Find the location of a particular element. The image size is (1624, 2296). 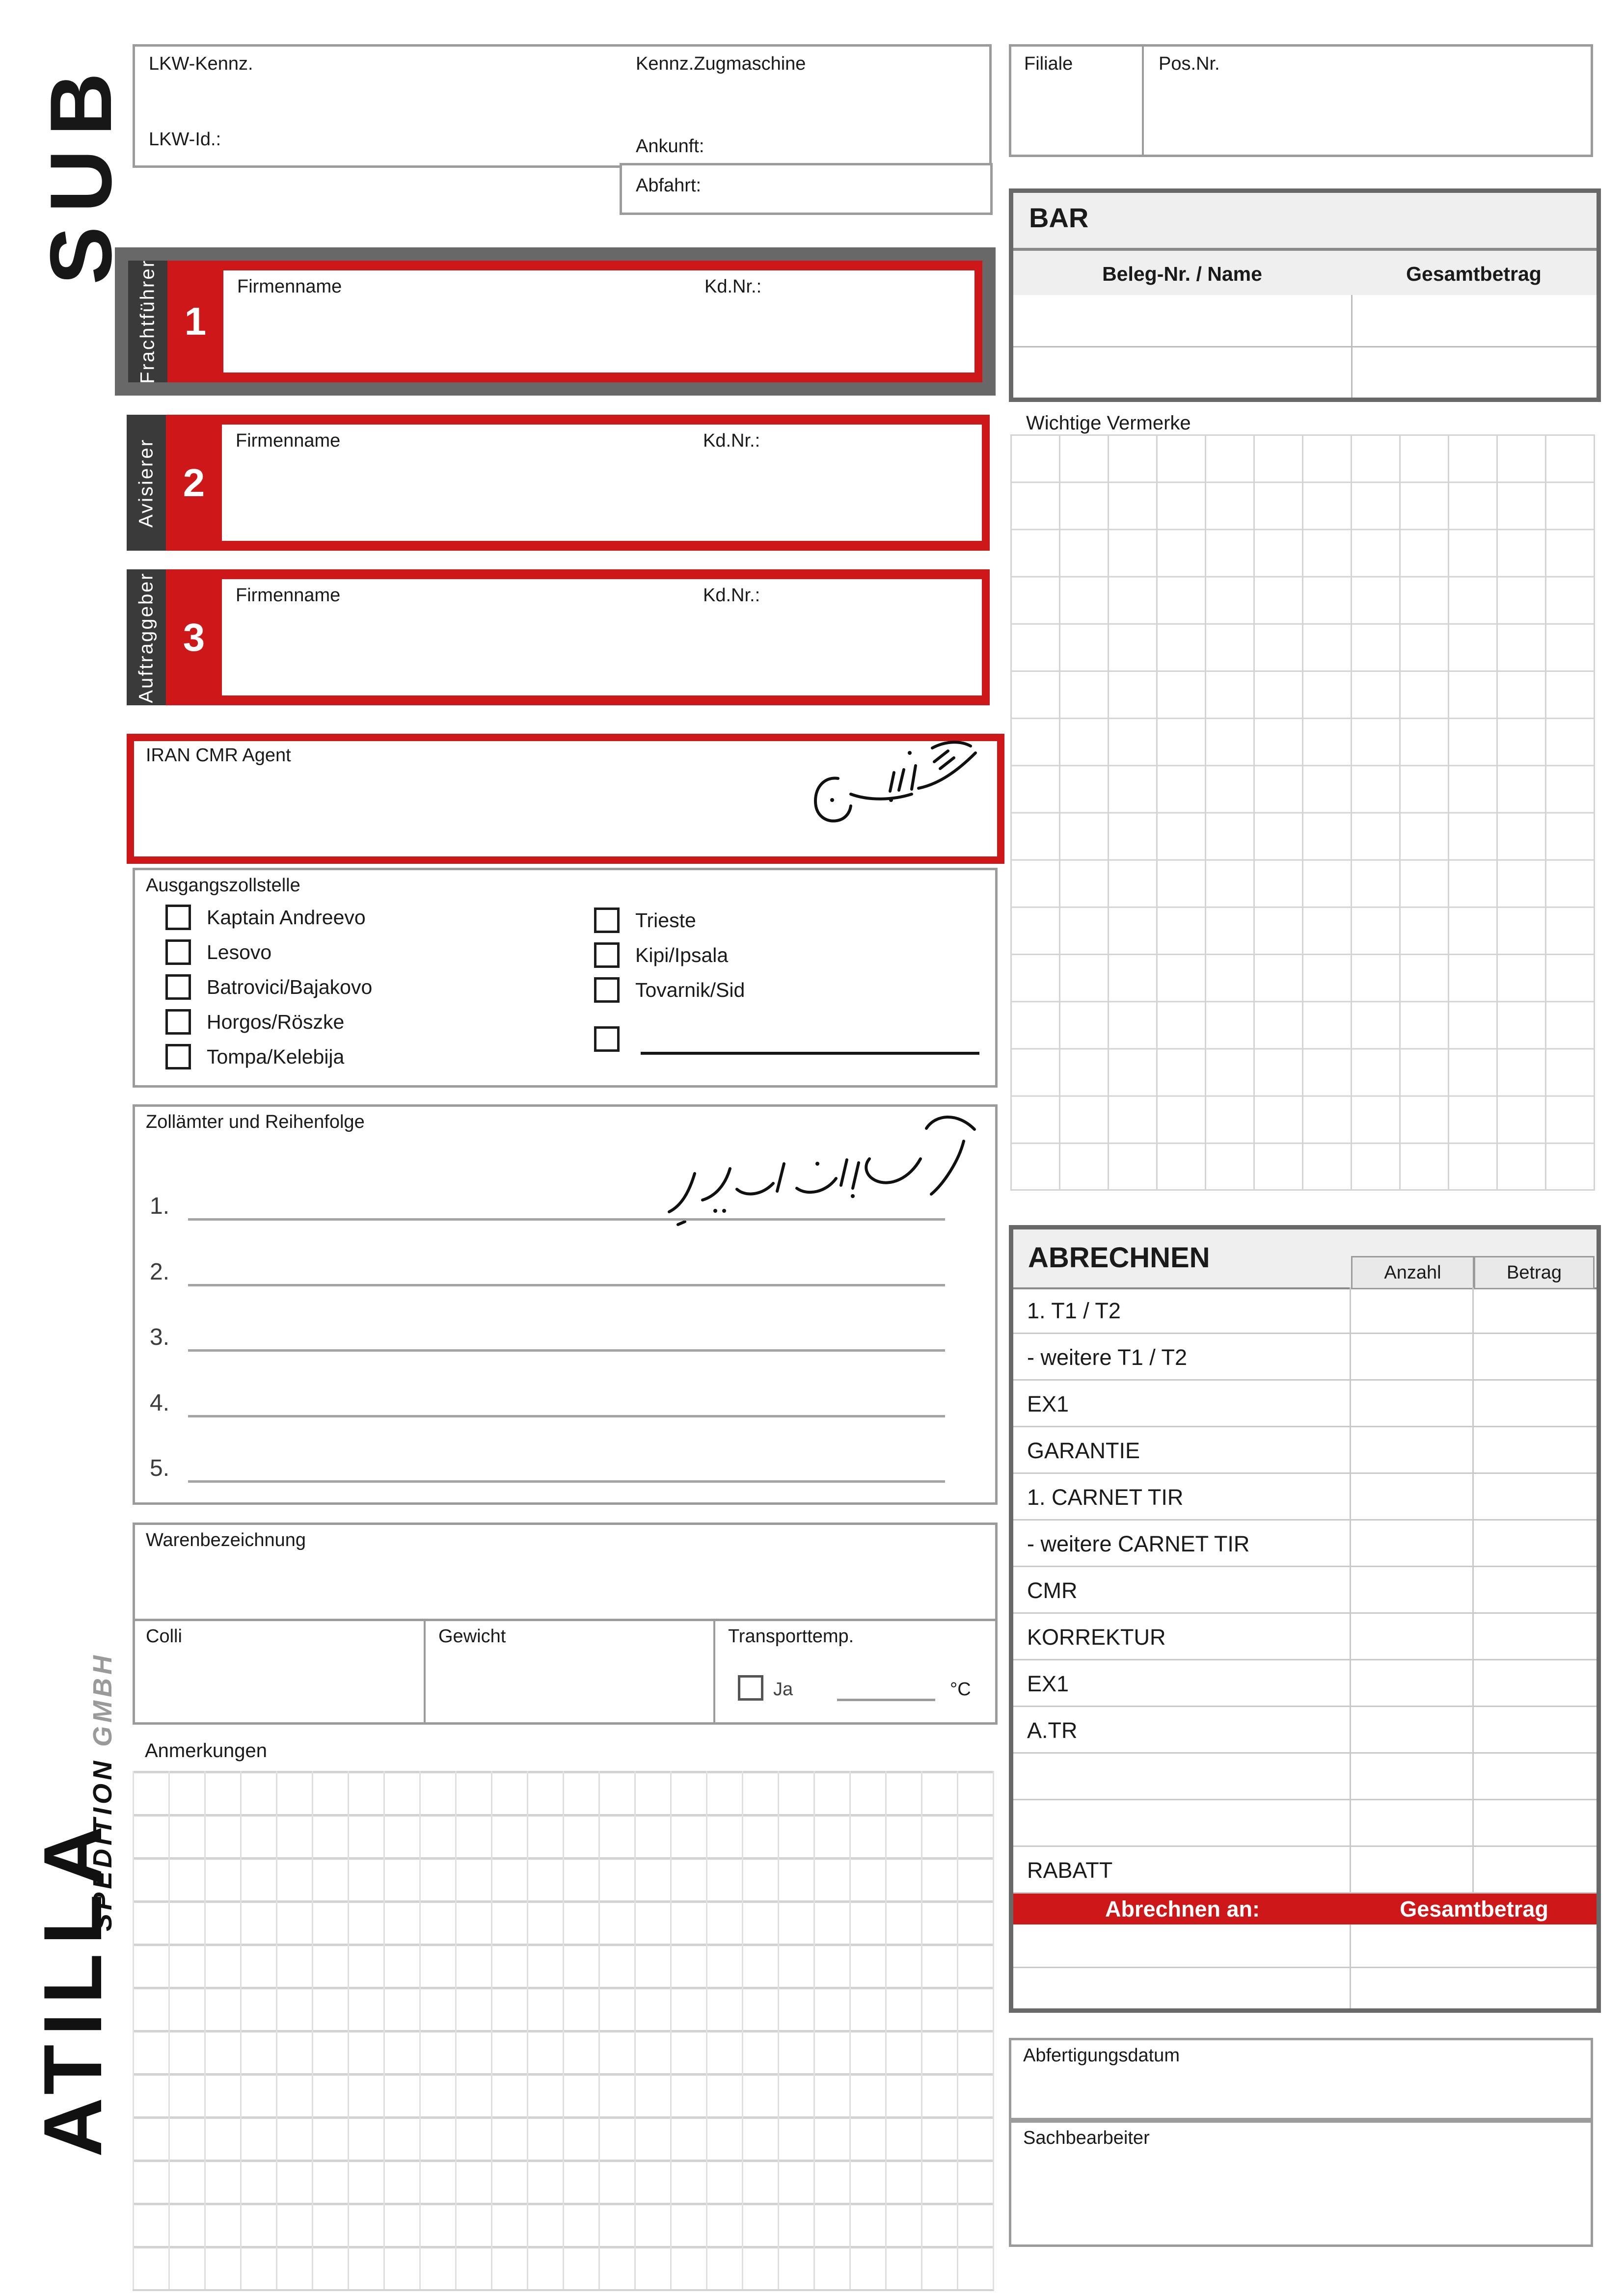

abrechnen-row: RABATT is located at coordinates (1305, 1871).